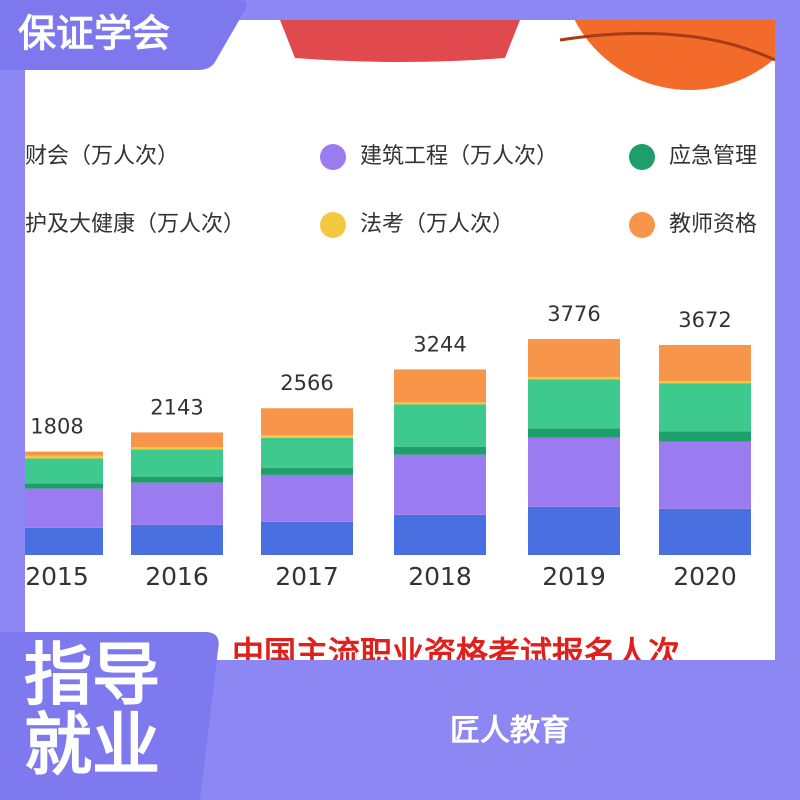 The image size is (800, 800). Describe the element at coordinates (713, 156) in the screenshot. I see `legend-label: 应急管理` at that location.